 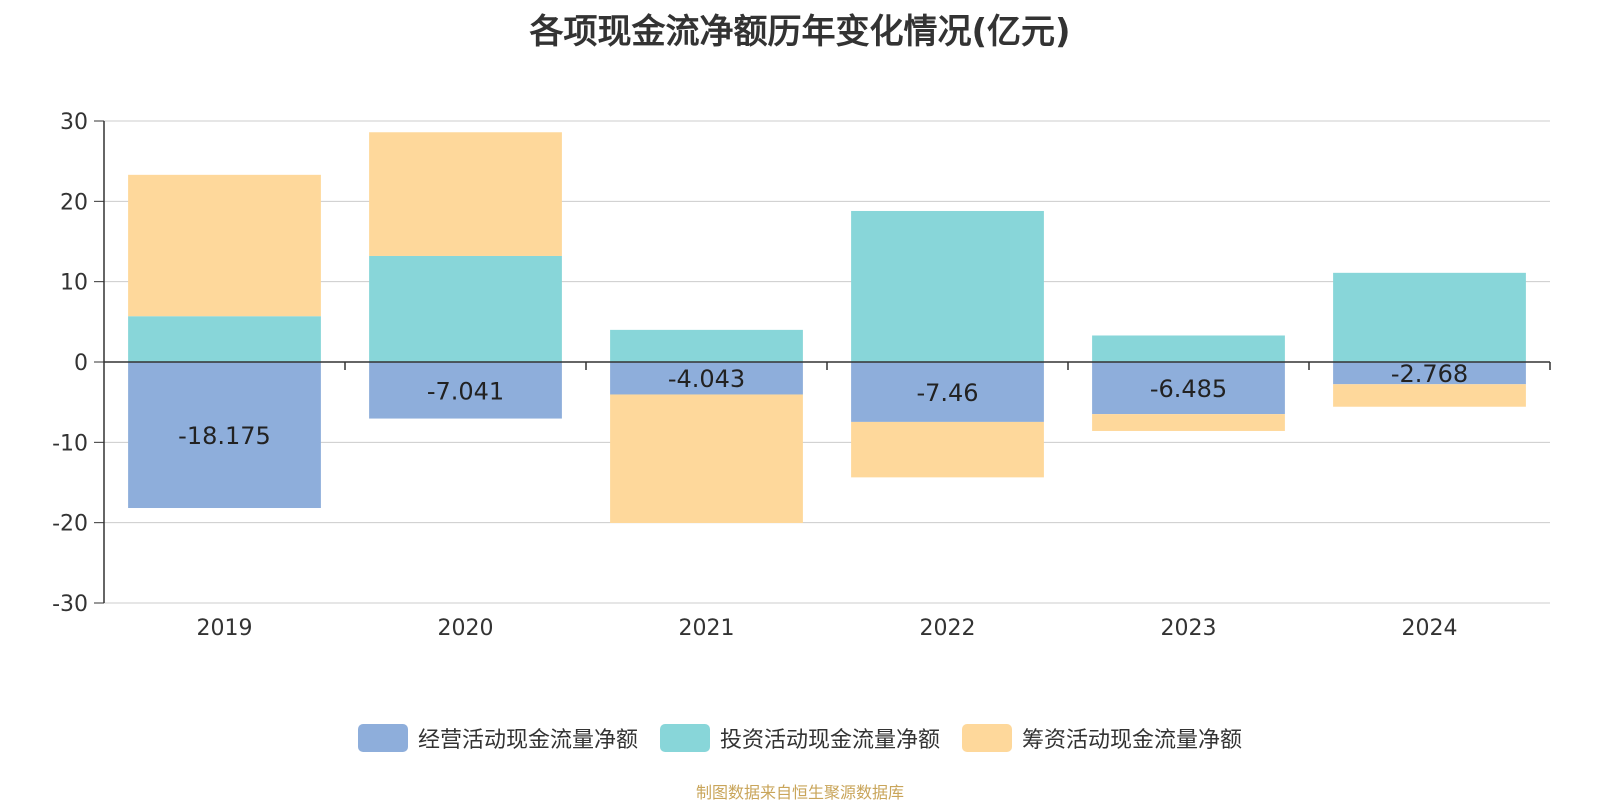 I want to click on y-tick-label: 20, so click(x=74, y=202).